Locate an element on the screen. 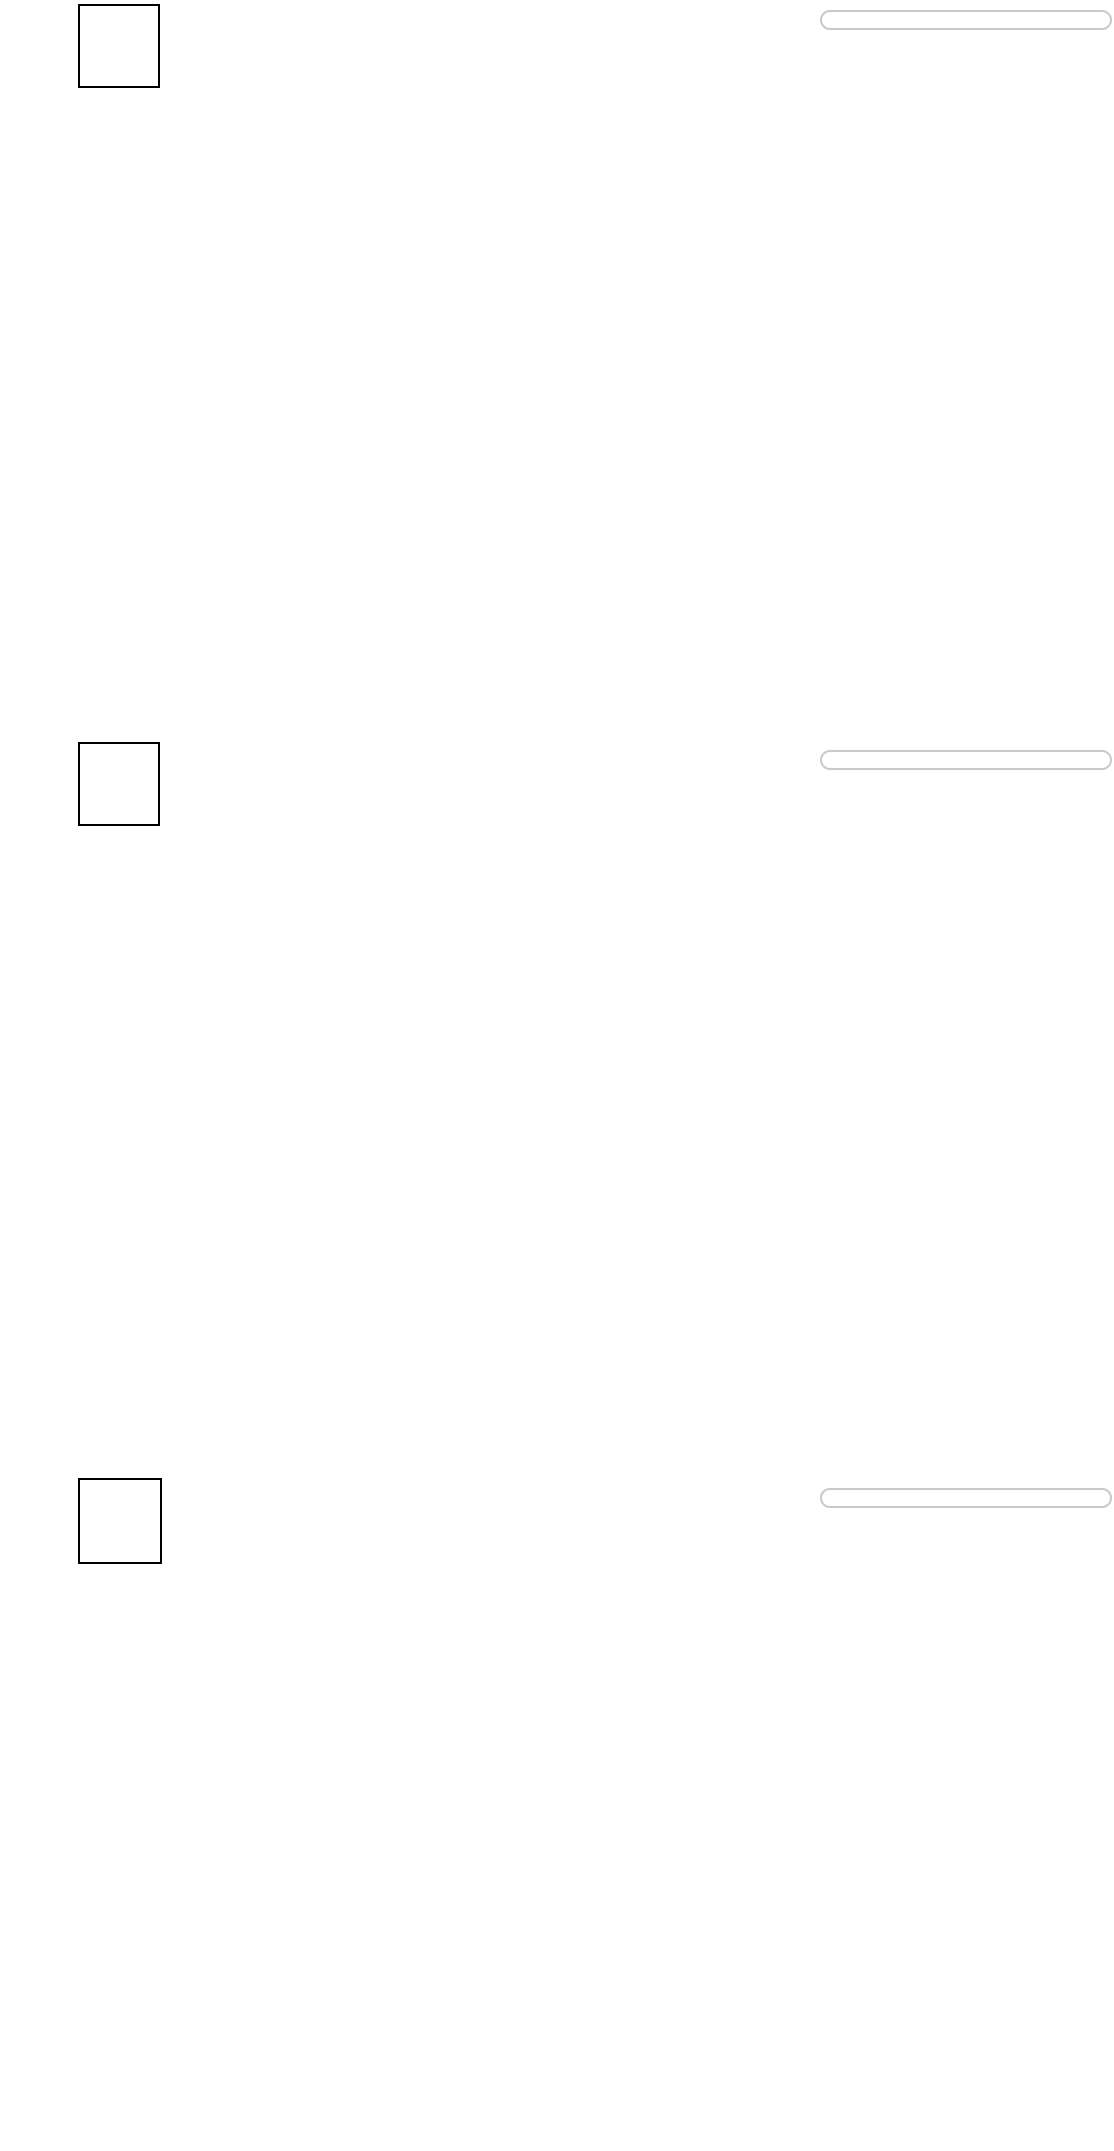 This screenshot has height=2151, width=1114. panel-a-y-axis-title is located at coordinates (34, 300).